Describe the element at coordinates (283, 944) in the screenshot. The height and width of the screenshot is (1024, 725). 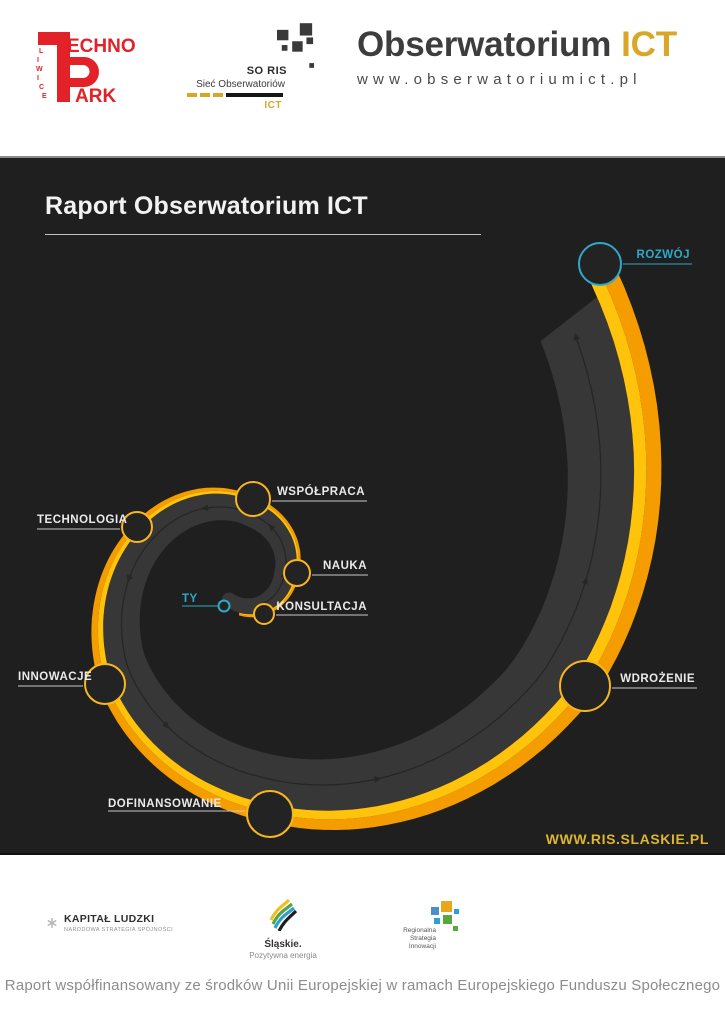
I see `slaskie-title: Śląskie.` at that location.